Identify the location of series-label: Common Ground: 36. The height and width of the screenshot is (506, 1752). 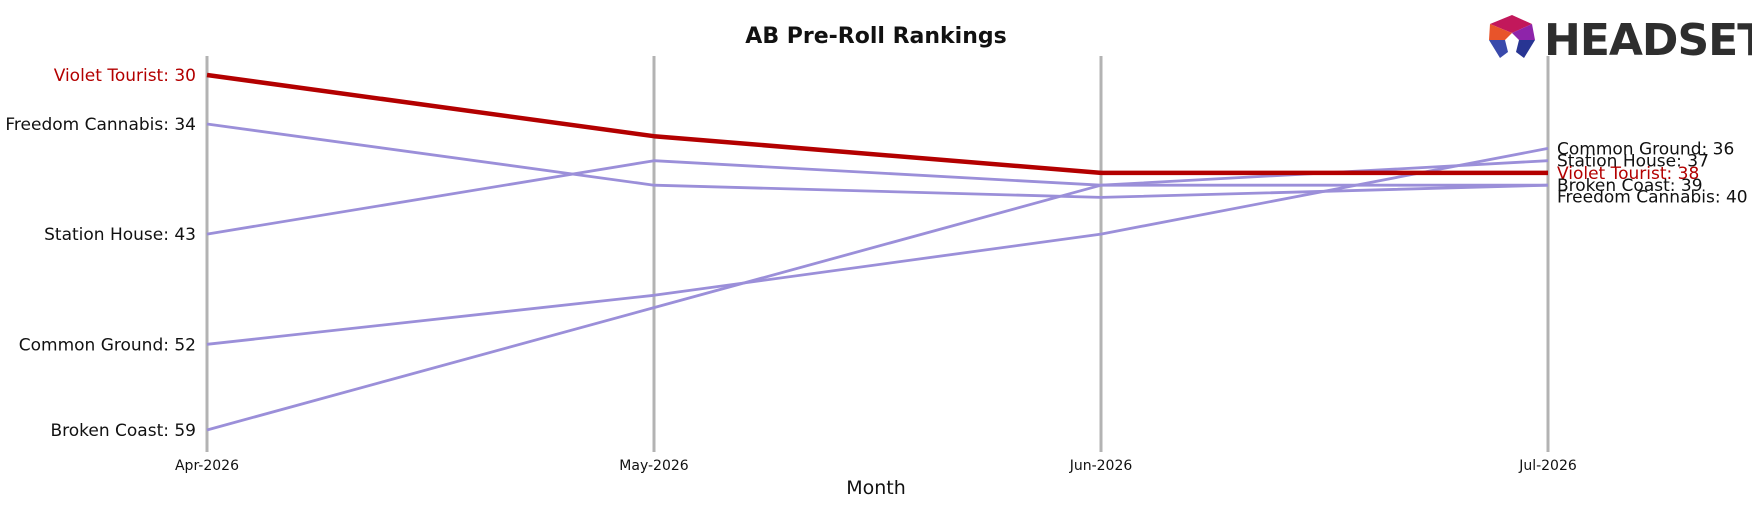
(1645, 149).